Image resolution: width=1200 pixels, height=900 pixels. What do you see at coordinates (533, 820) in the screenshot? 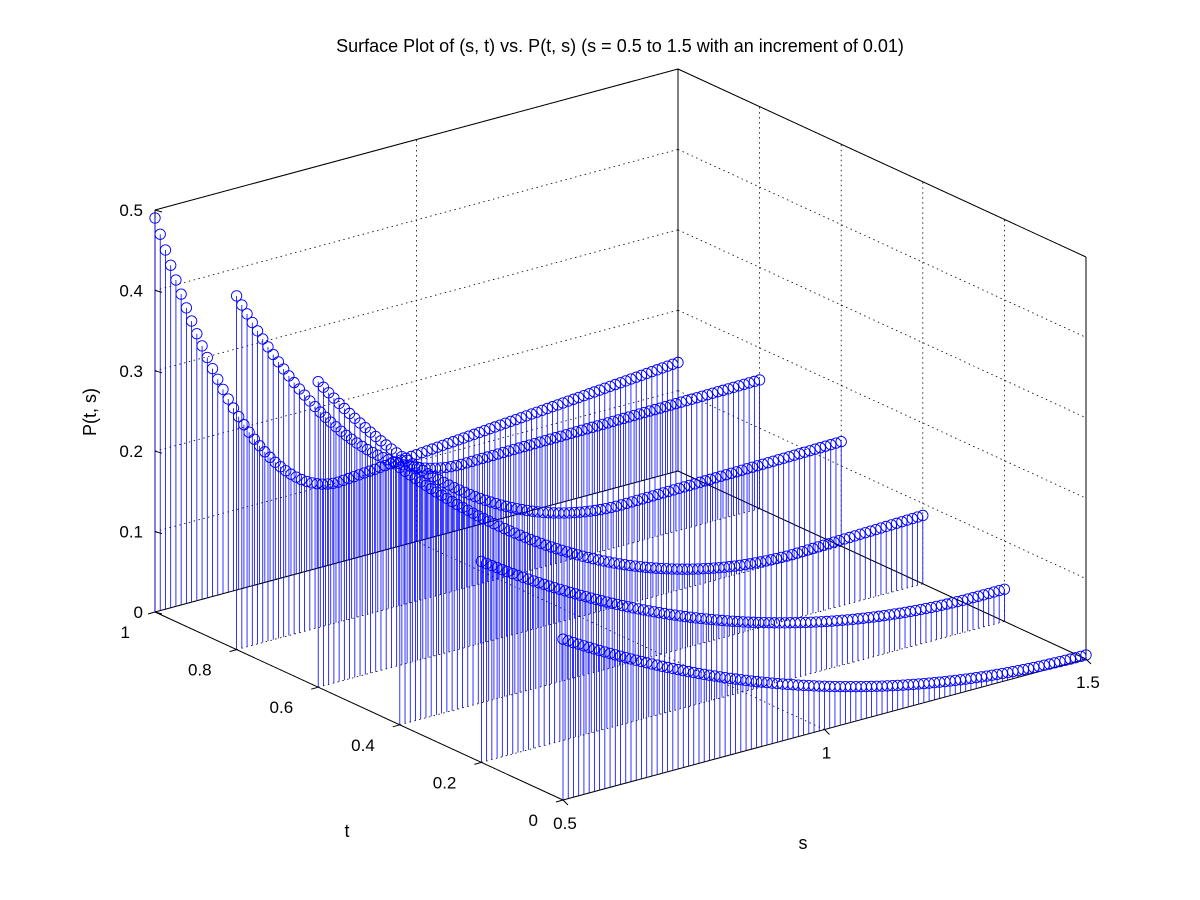
I see `y-tick-label: 0` at bounding box center [533, 820].